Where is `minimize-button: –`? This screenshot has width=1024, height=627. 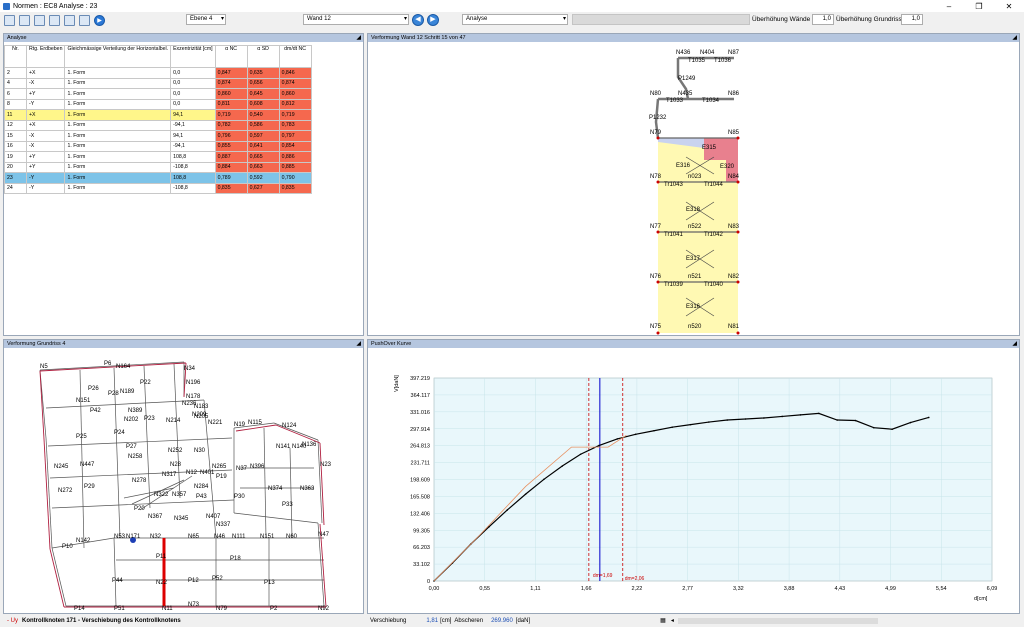
minimize-button: – is located at coordinates (949, 6).